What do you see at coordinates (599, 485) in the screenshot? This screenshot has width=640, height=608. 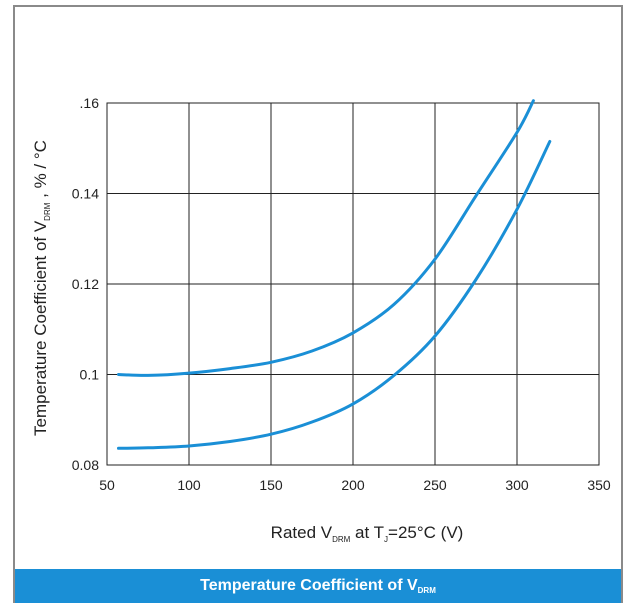 I see `x-tick-label: 350` at bounding box center [599, 485].